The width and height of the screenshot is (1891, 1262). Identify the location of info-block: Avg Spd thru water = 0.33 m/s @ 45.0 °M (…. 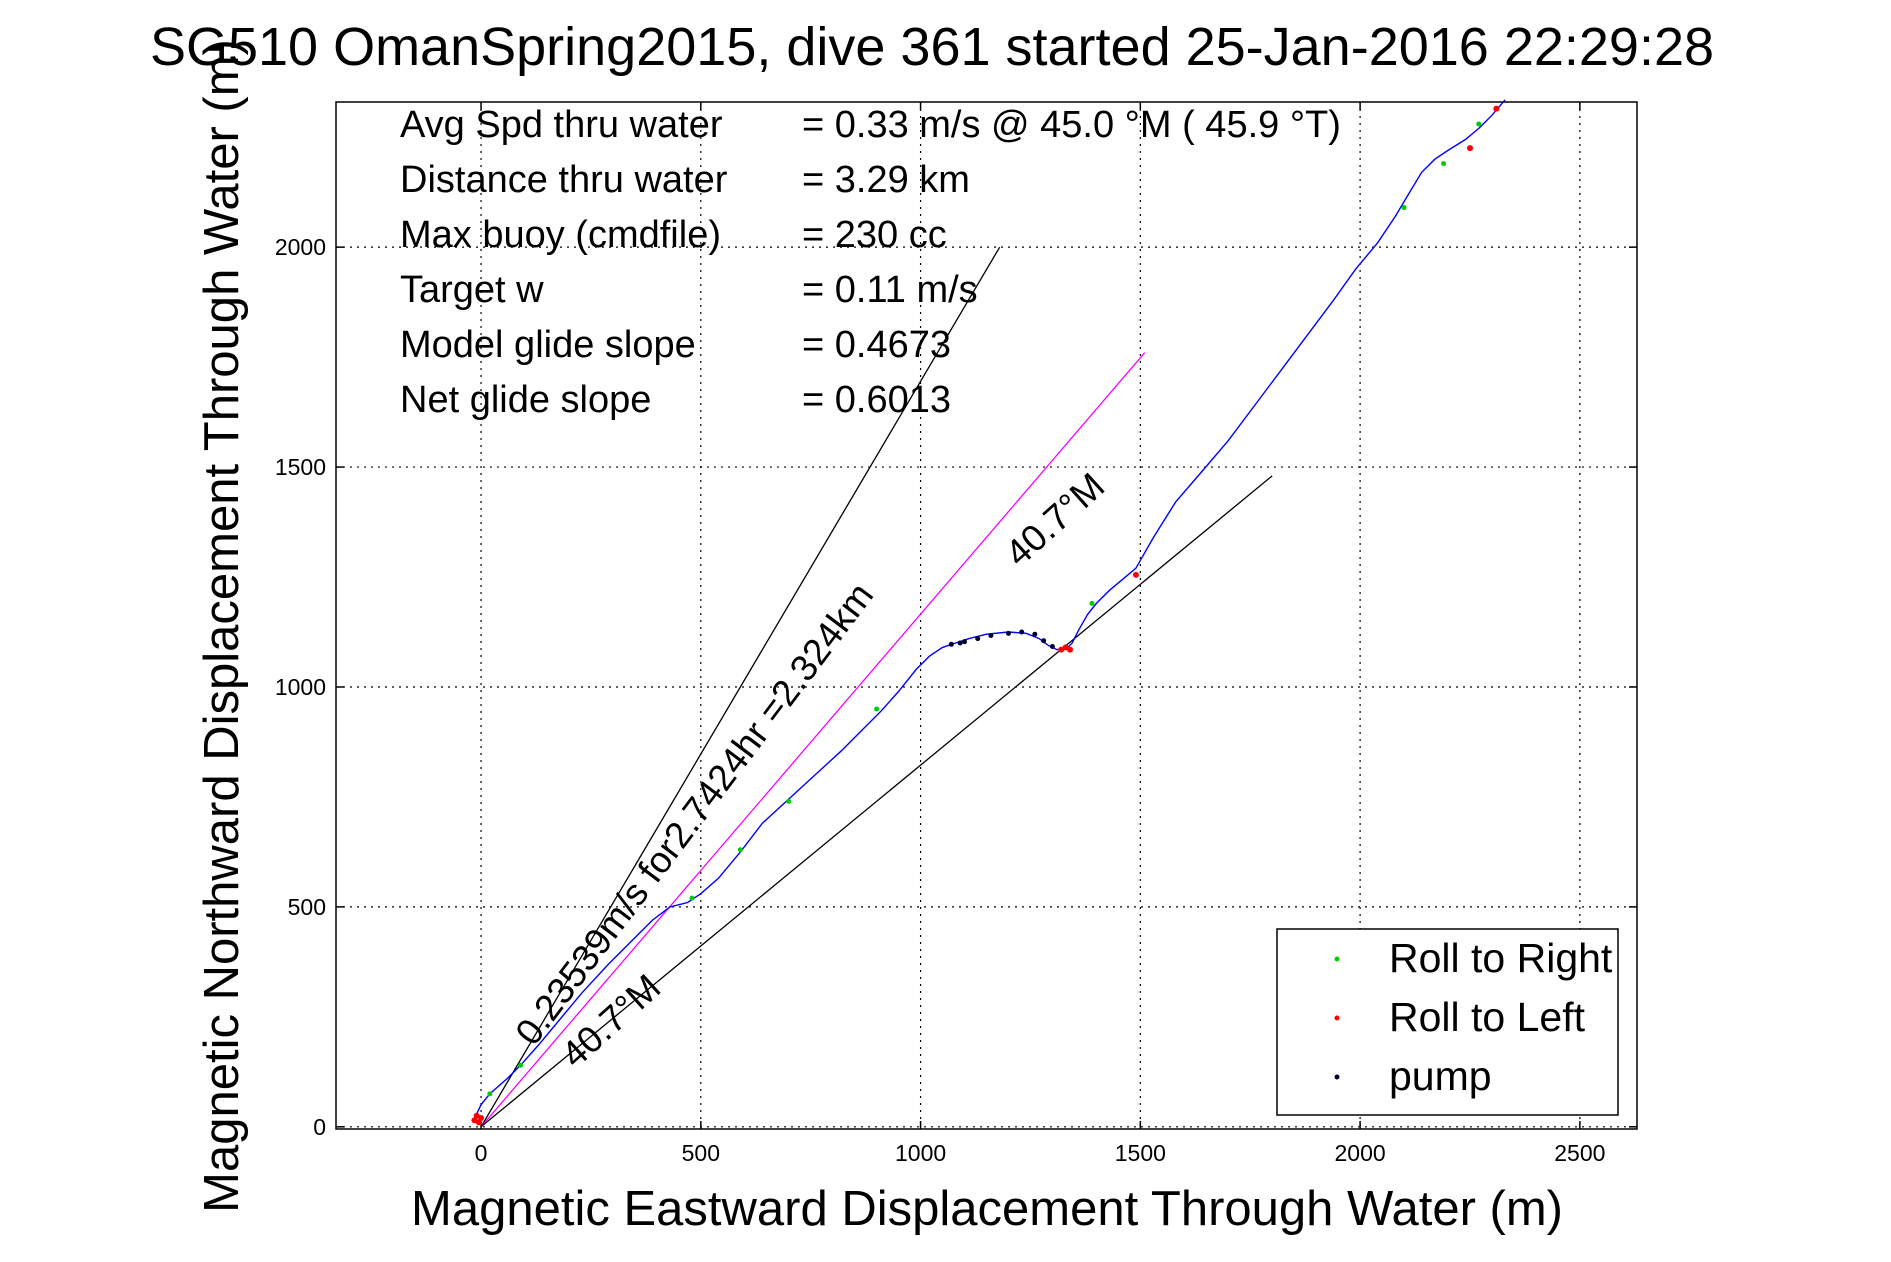
(870, 262).